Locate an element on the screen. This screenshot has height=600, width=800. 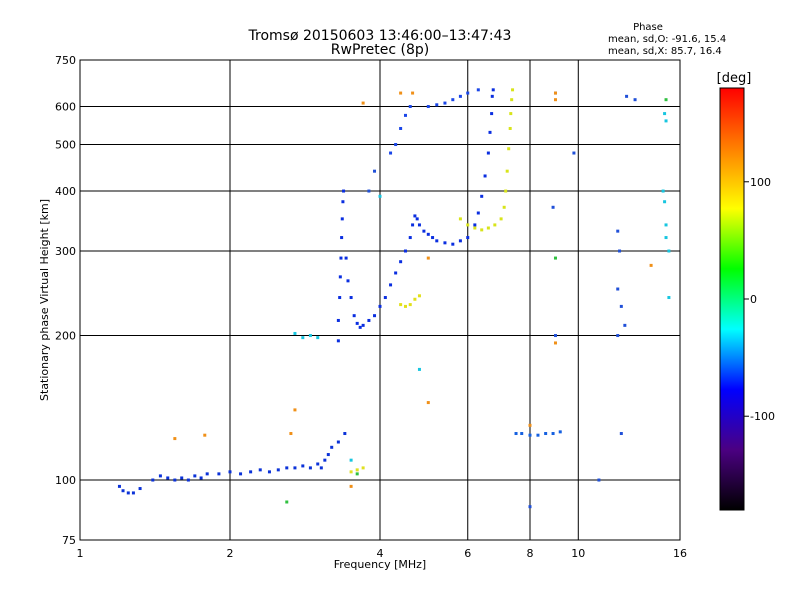
y-tick-label: 500 is located at coordinates (65, 145).